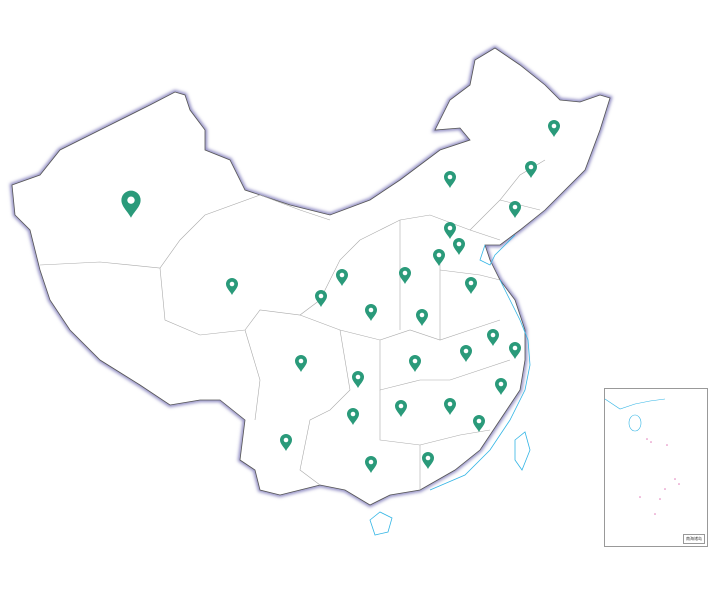 This screenshot has width=715, height=591. I want to click on coastline-water, so click(450, 385).